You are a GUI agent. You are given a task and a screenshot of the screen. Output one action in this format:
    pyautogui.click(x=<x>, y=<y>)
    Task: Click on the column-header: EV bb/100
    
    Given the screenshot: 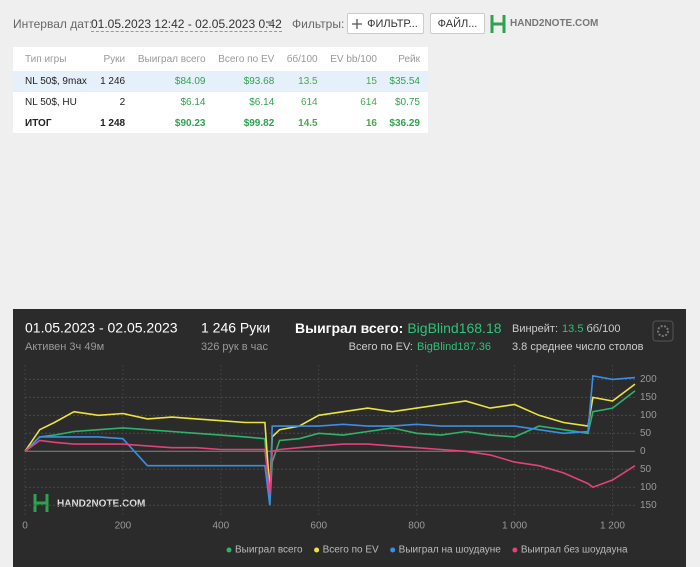 What is the action you would take?
    pyautogui.click(x=353, y=59)
    